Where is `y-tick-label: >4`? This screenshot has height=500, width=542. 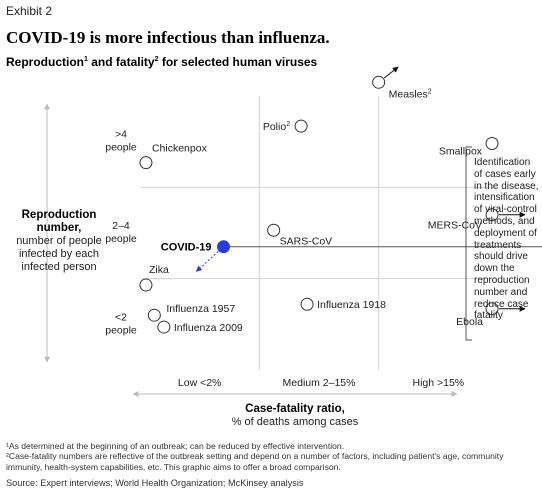
y-tick-label: >4 is located at coordinates (121, 135).